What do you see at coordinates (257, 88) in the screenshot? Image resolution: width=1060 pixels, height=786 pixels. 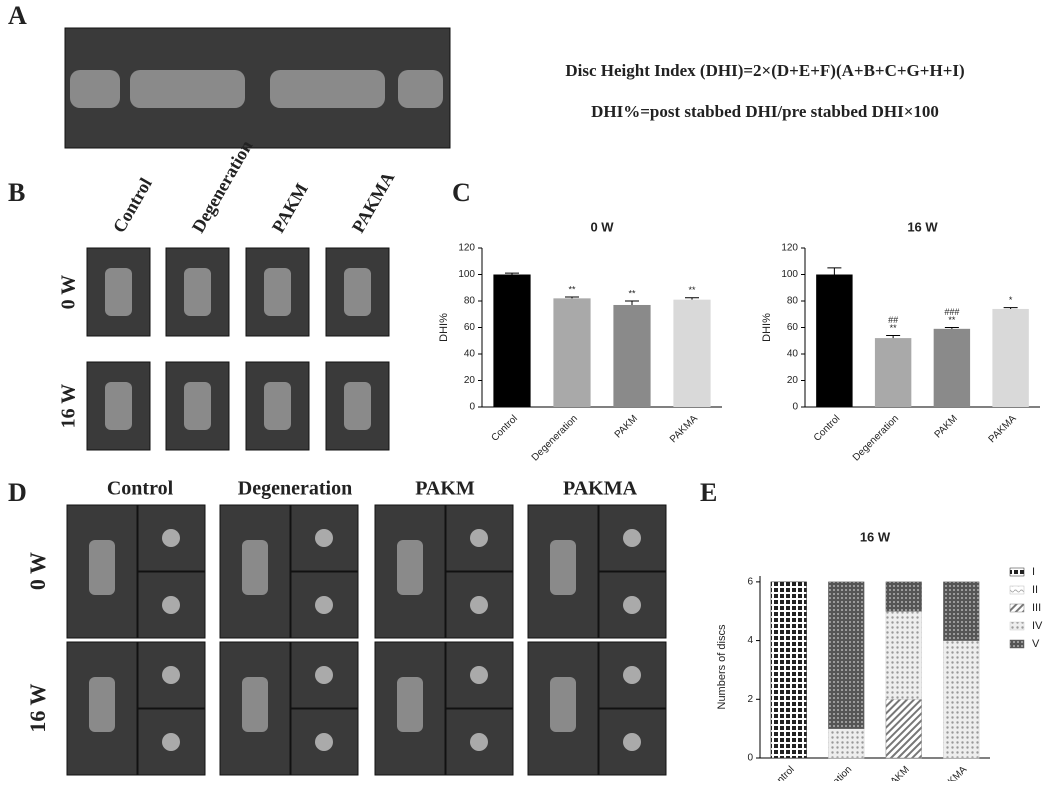 I see `xray-image` at bounding box center [257, 88].